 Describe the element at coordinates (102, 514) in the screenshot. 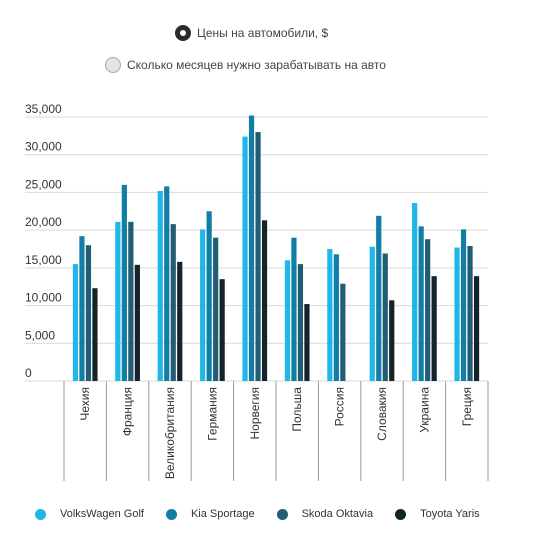

I see `legend-label-golf: VolksWagen Golf` at that location.